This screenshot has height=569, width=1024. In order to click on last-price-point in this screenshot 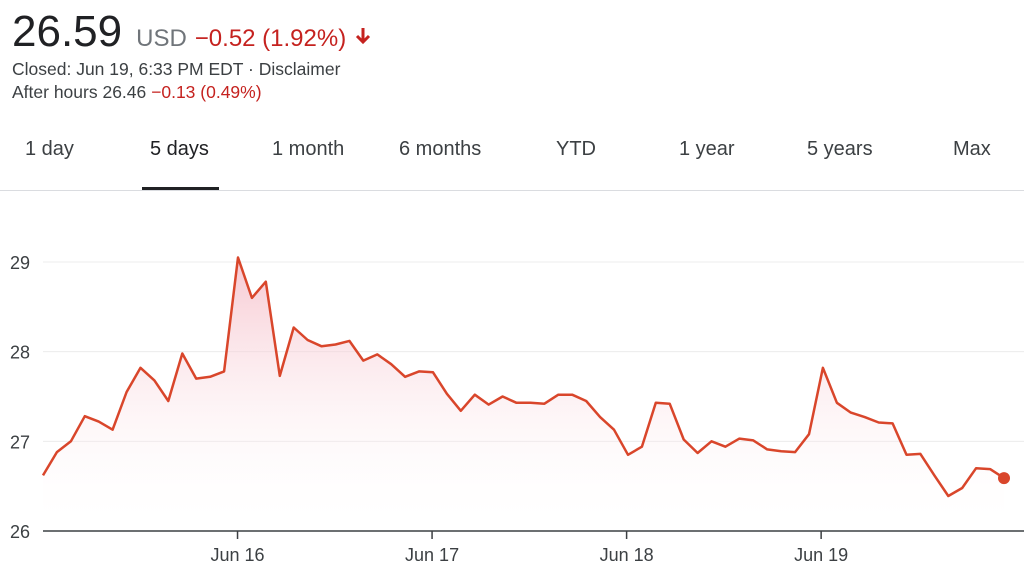, I will do `click(1004, 478)`.